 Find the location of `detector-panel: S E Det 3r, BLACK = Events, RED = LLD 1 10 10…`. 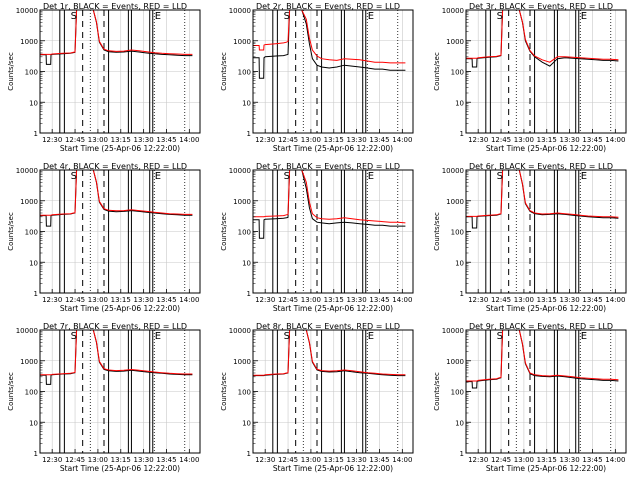

detector-panel: S E Det 3r, BLACK = Events, RED = LLD 1 10 10… is located at coordinates (532, 80).